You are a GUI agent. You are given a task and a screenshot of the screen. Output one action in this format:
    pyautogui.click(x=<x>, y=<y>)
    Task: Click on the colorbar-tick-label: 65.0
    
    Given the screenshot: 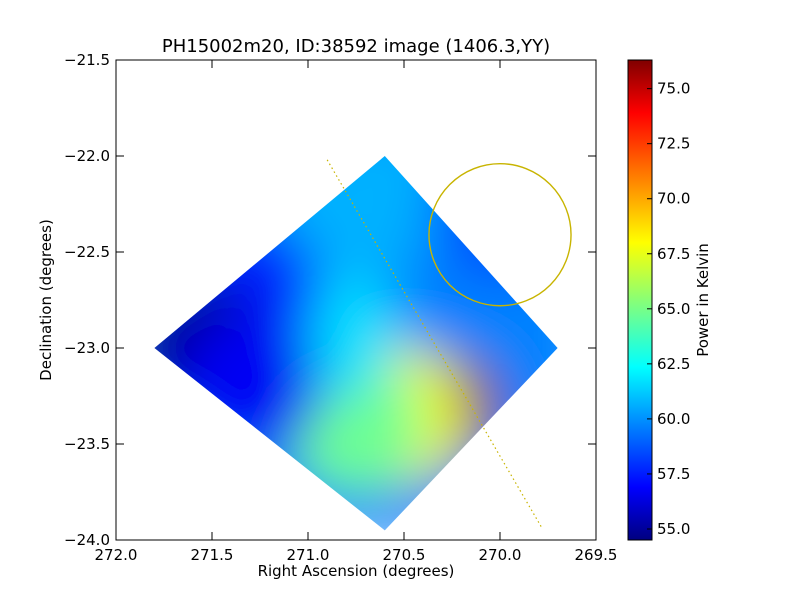 What is the action you would take?
    pyautogui.click(x=673, y=309)
    